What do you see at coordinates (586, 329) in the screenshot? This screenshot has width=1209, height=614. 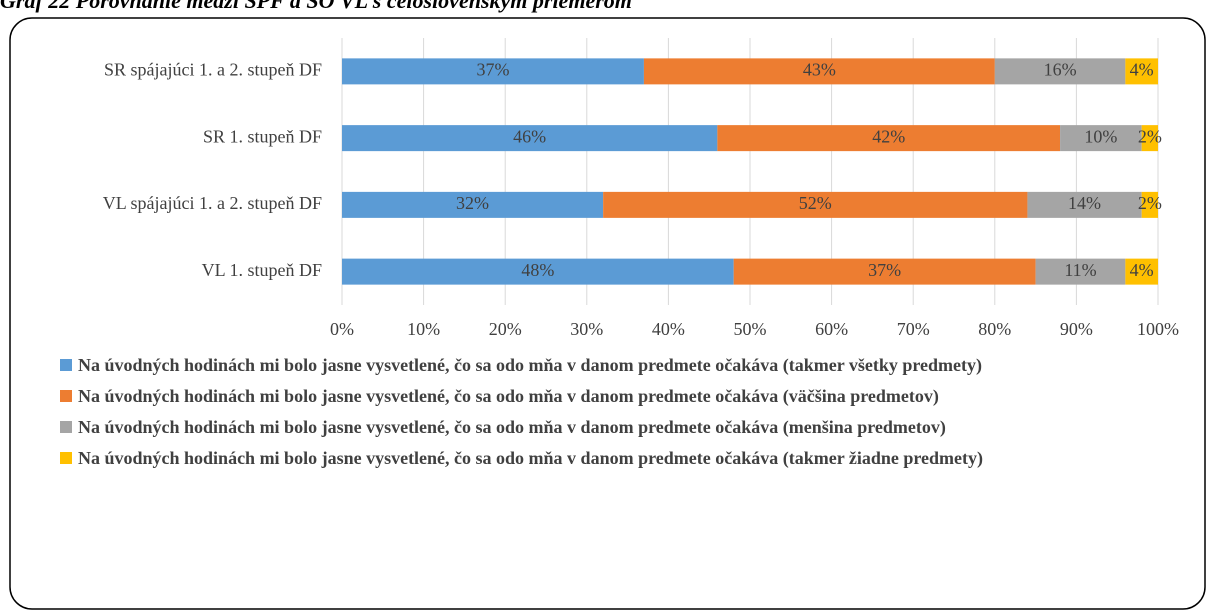 I see `x-tick-label: 30%` at bounding box center [586, 329].